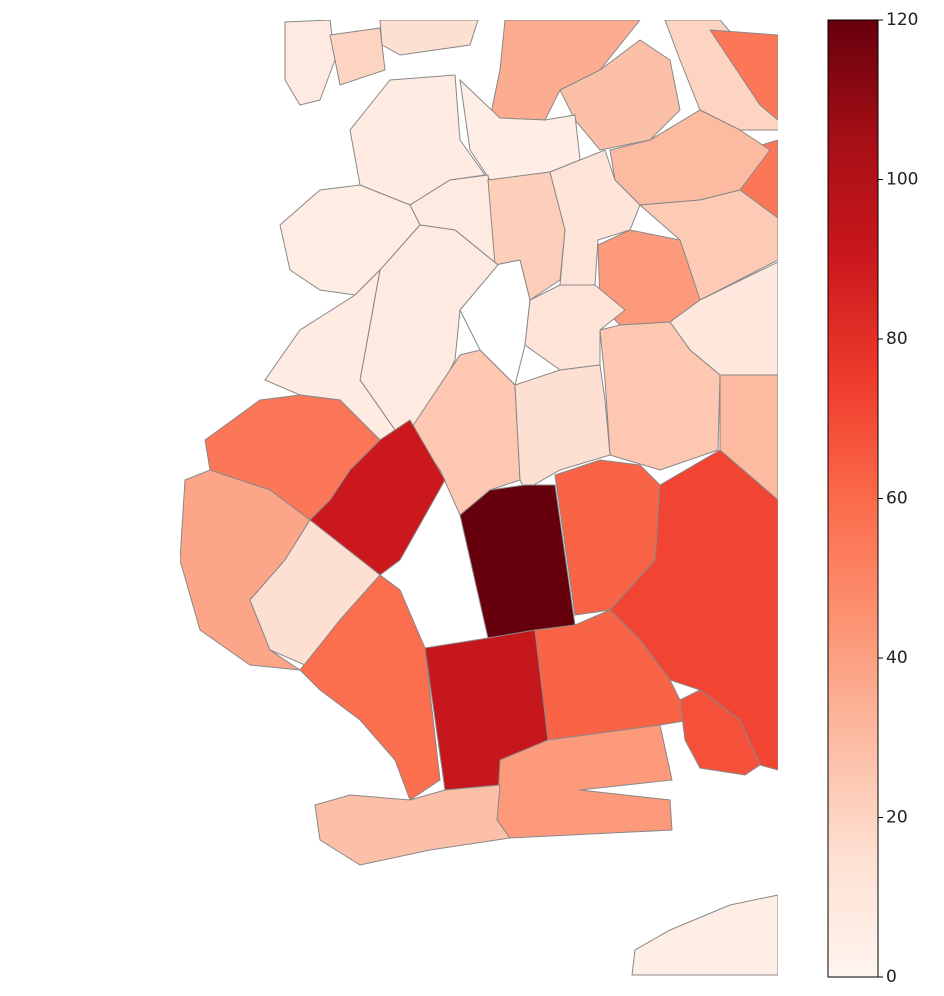  Describe the element at coordinates (853, 498) in the screenshot. I see `colorbar` at that location.